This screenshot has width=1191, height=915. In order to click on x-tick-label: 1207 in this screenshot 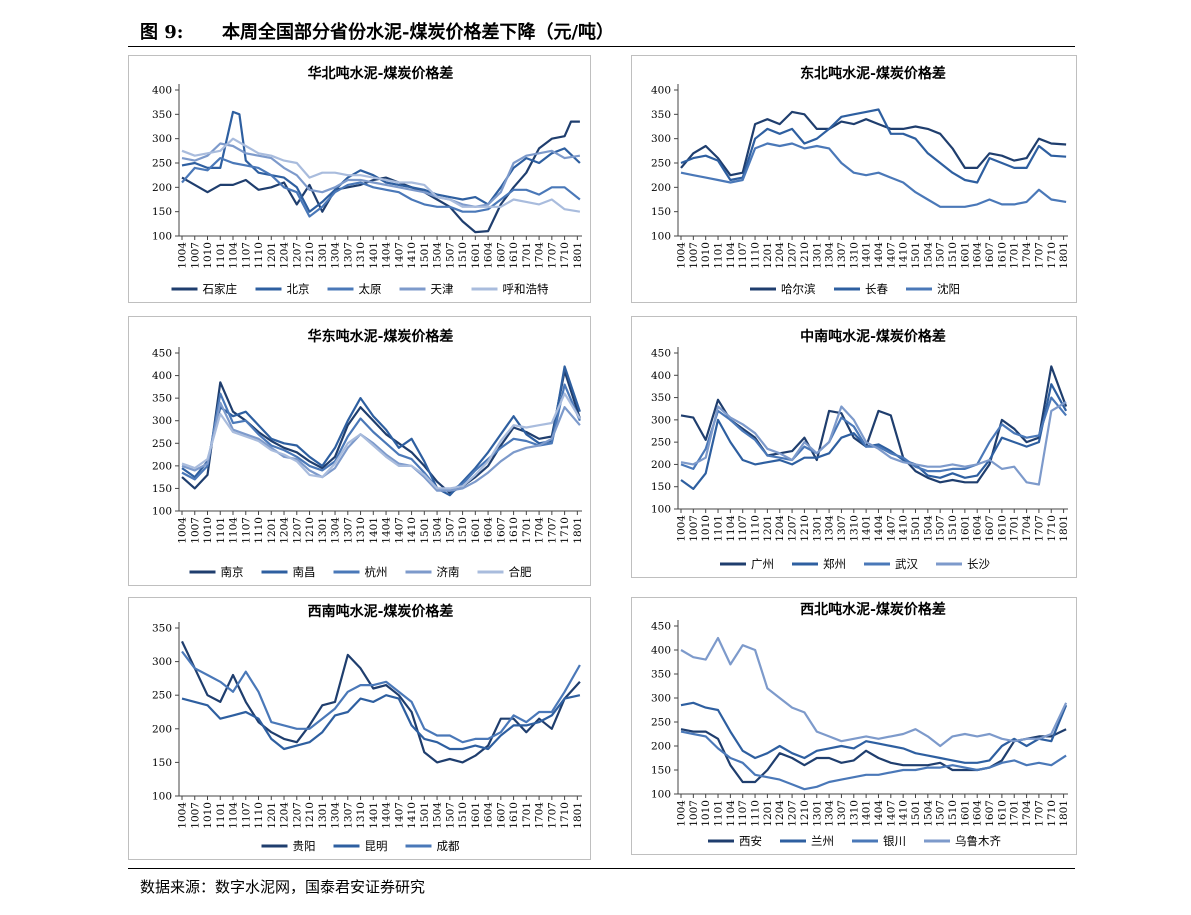, I will do `click(297, 255)`.